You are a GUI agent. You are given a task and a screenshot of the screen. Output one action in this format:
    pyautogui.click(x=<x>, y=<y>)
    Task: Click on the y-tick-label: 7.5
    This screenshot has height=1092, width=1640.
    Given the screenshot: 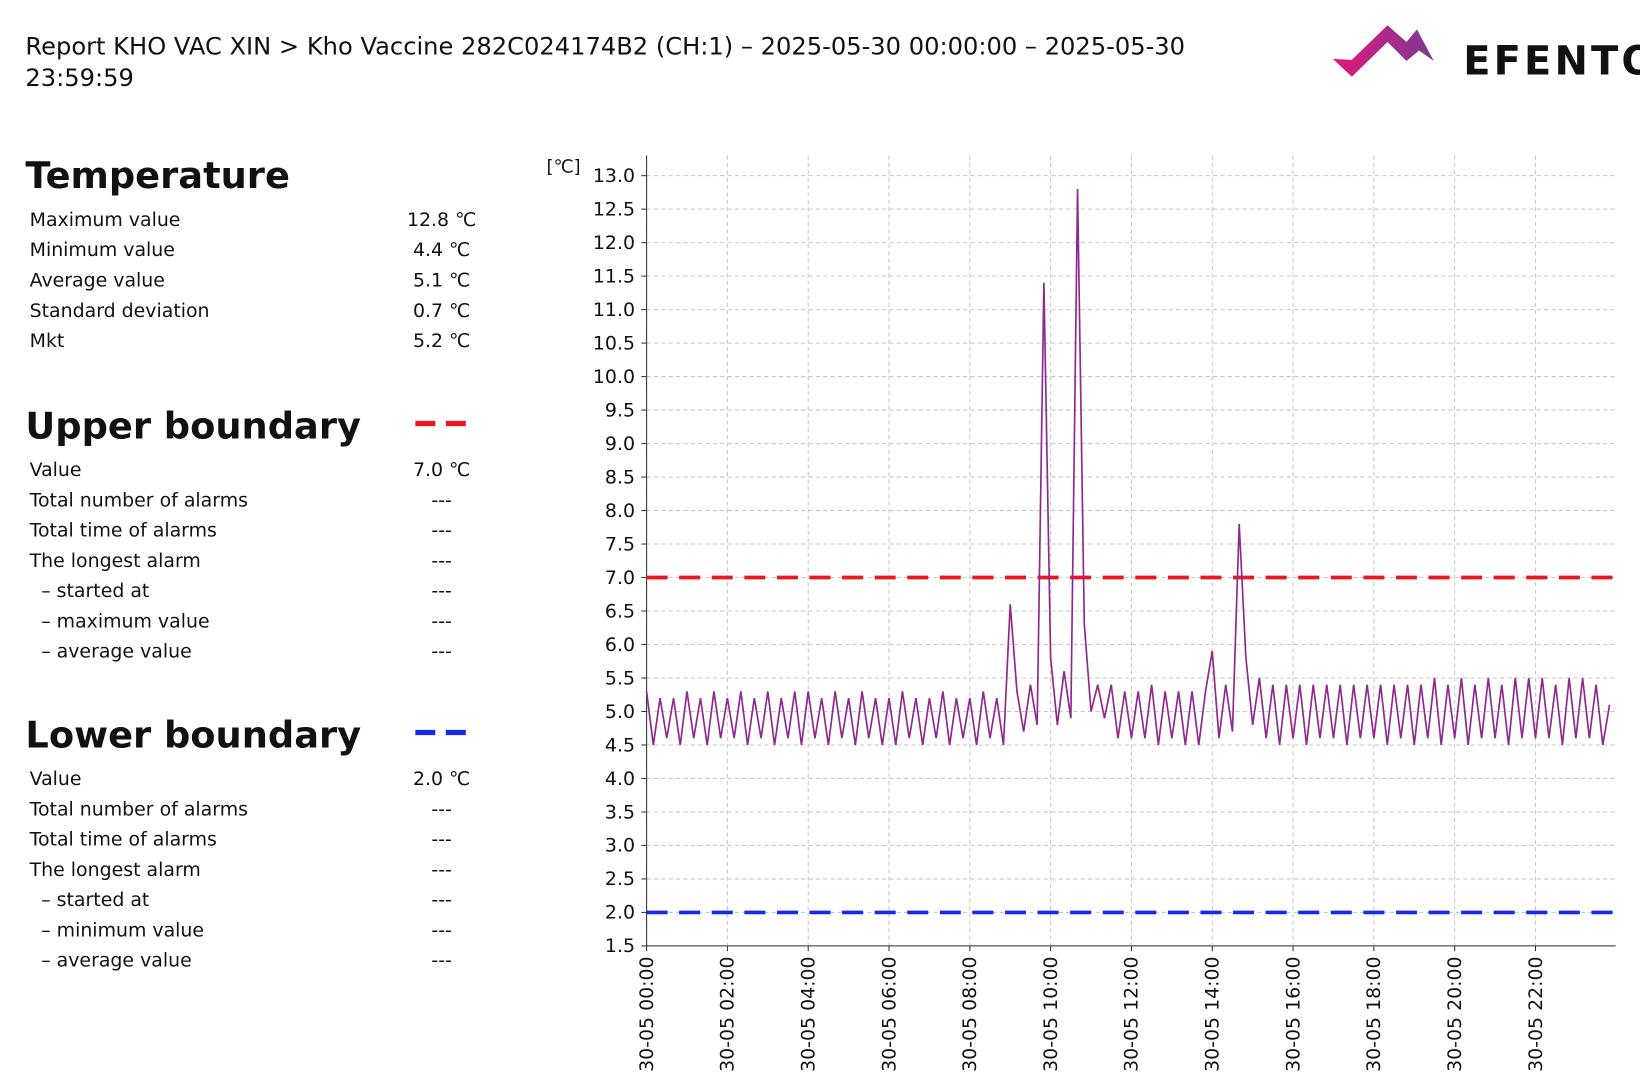 What is the action you would take?
    pyautogui.click(x=620, y=544)
    